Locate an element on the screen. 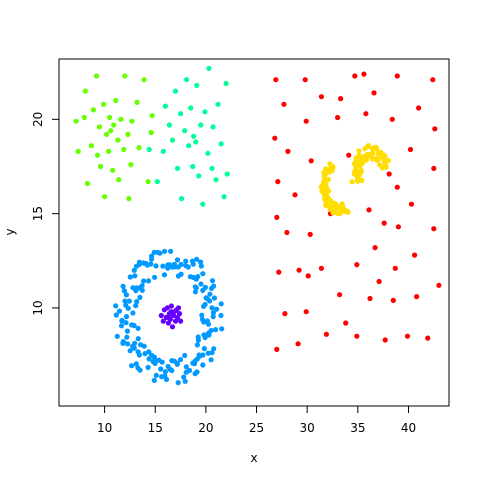 This screenshot has height=480, width=480. x-tick-label: 35 is located at coordinates (357, 428).